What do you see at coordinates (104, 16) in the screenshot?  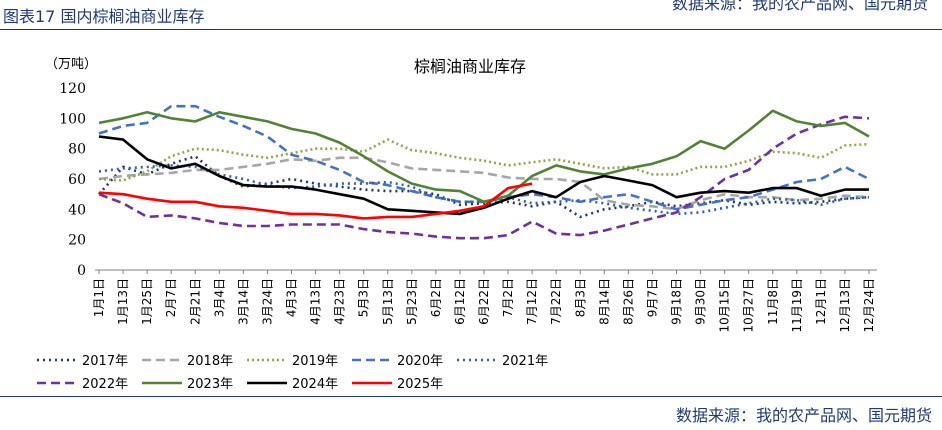 I see `figure-caption: 图表17 国内棕榈油商业库存` at bounding box center [104, 16].